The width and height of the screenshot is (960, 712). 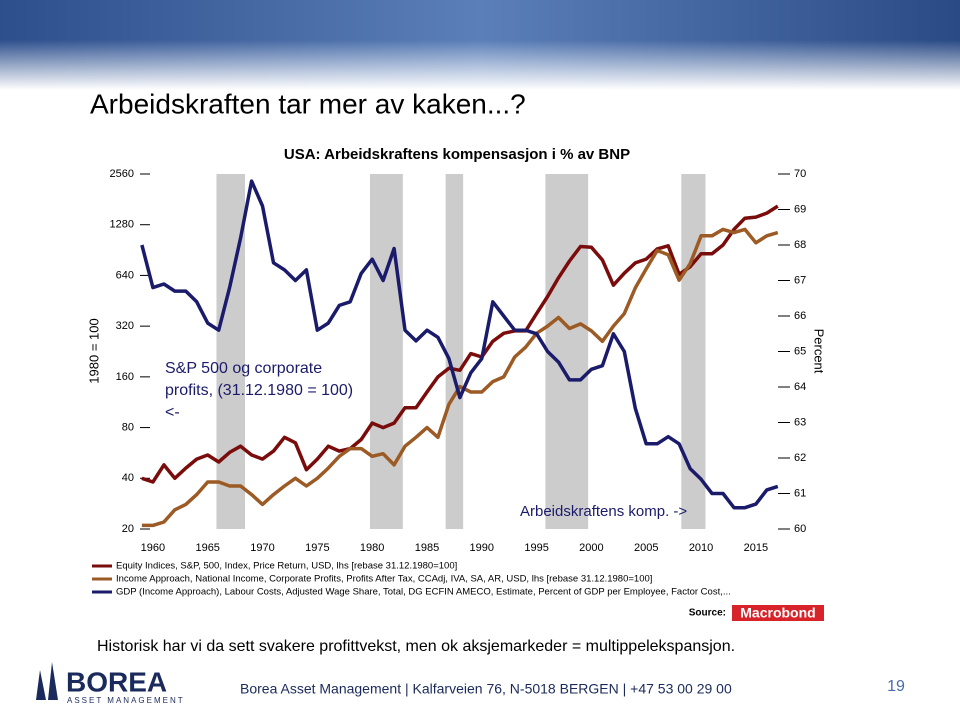 I want to click on y-tick-label: 2560, so click(x=122, y=174).